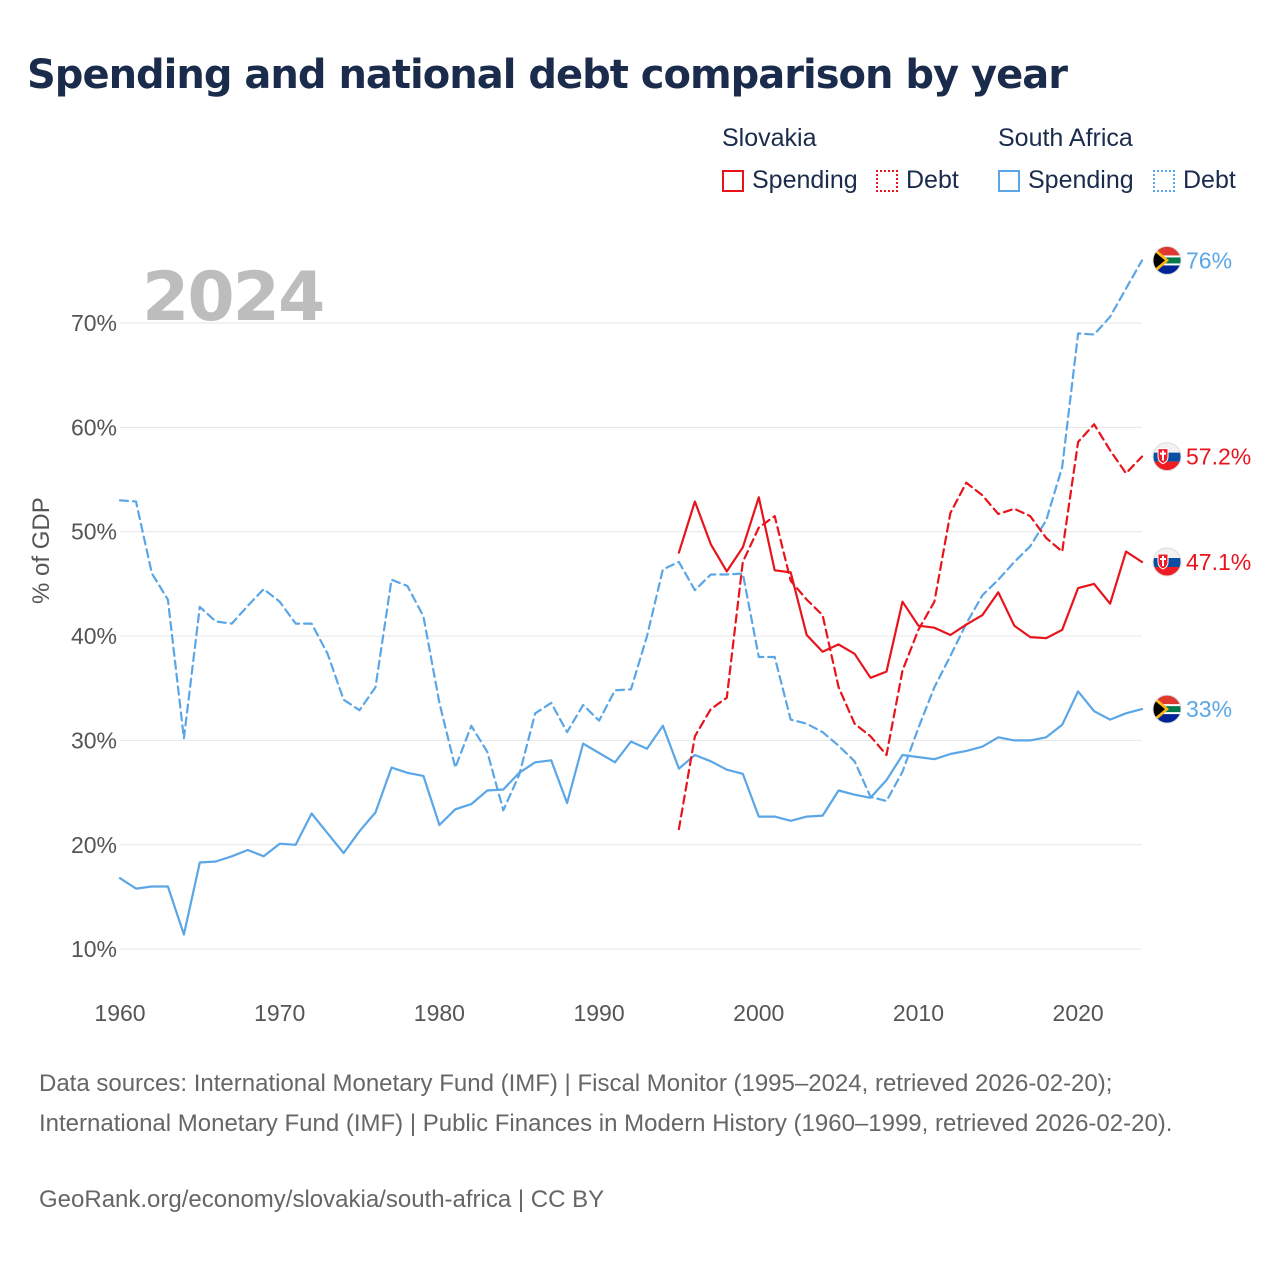 Image resolution: width=1280 pixels, height=1280 pixels. I want to click on y-tick-labels: 10% 20% 30% 40% 50% 60% 70%, so click(94, 636).